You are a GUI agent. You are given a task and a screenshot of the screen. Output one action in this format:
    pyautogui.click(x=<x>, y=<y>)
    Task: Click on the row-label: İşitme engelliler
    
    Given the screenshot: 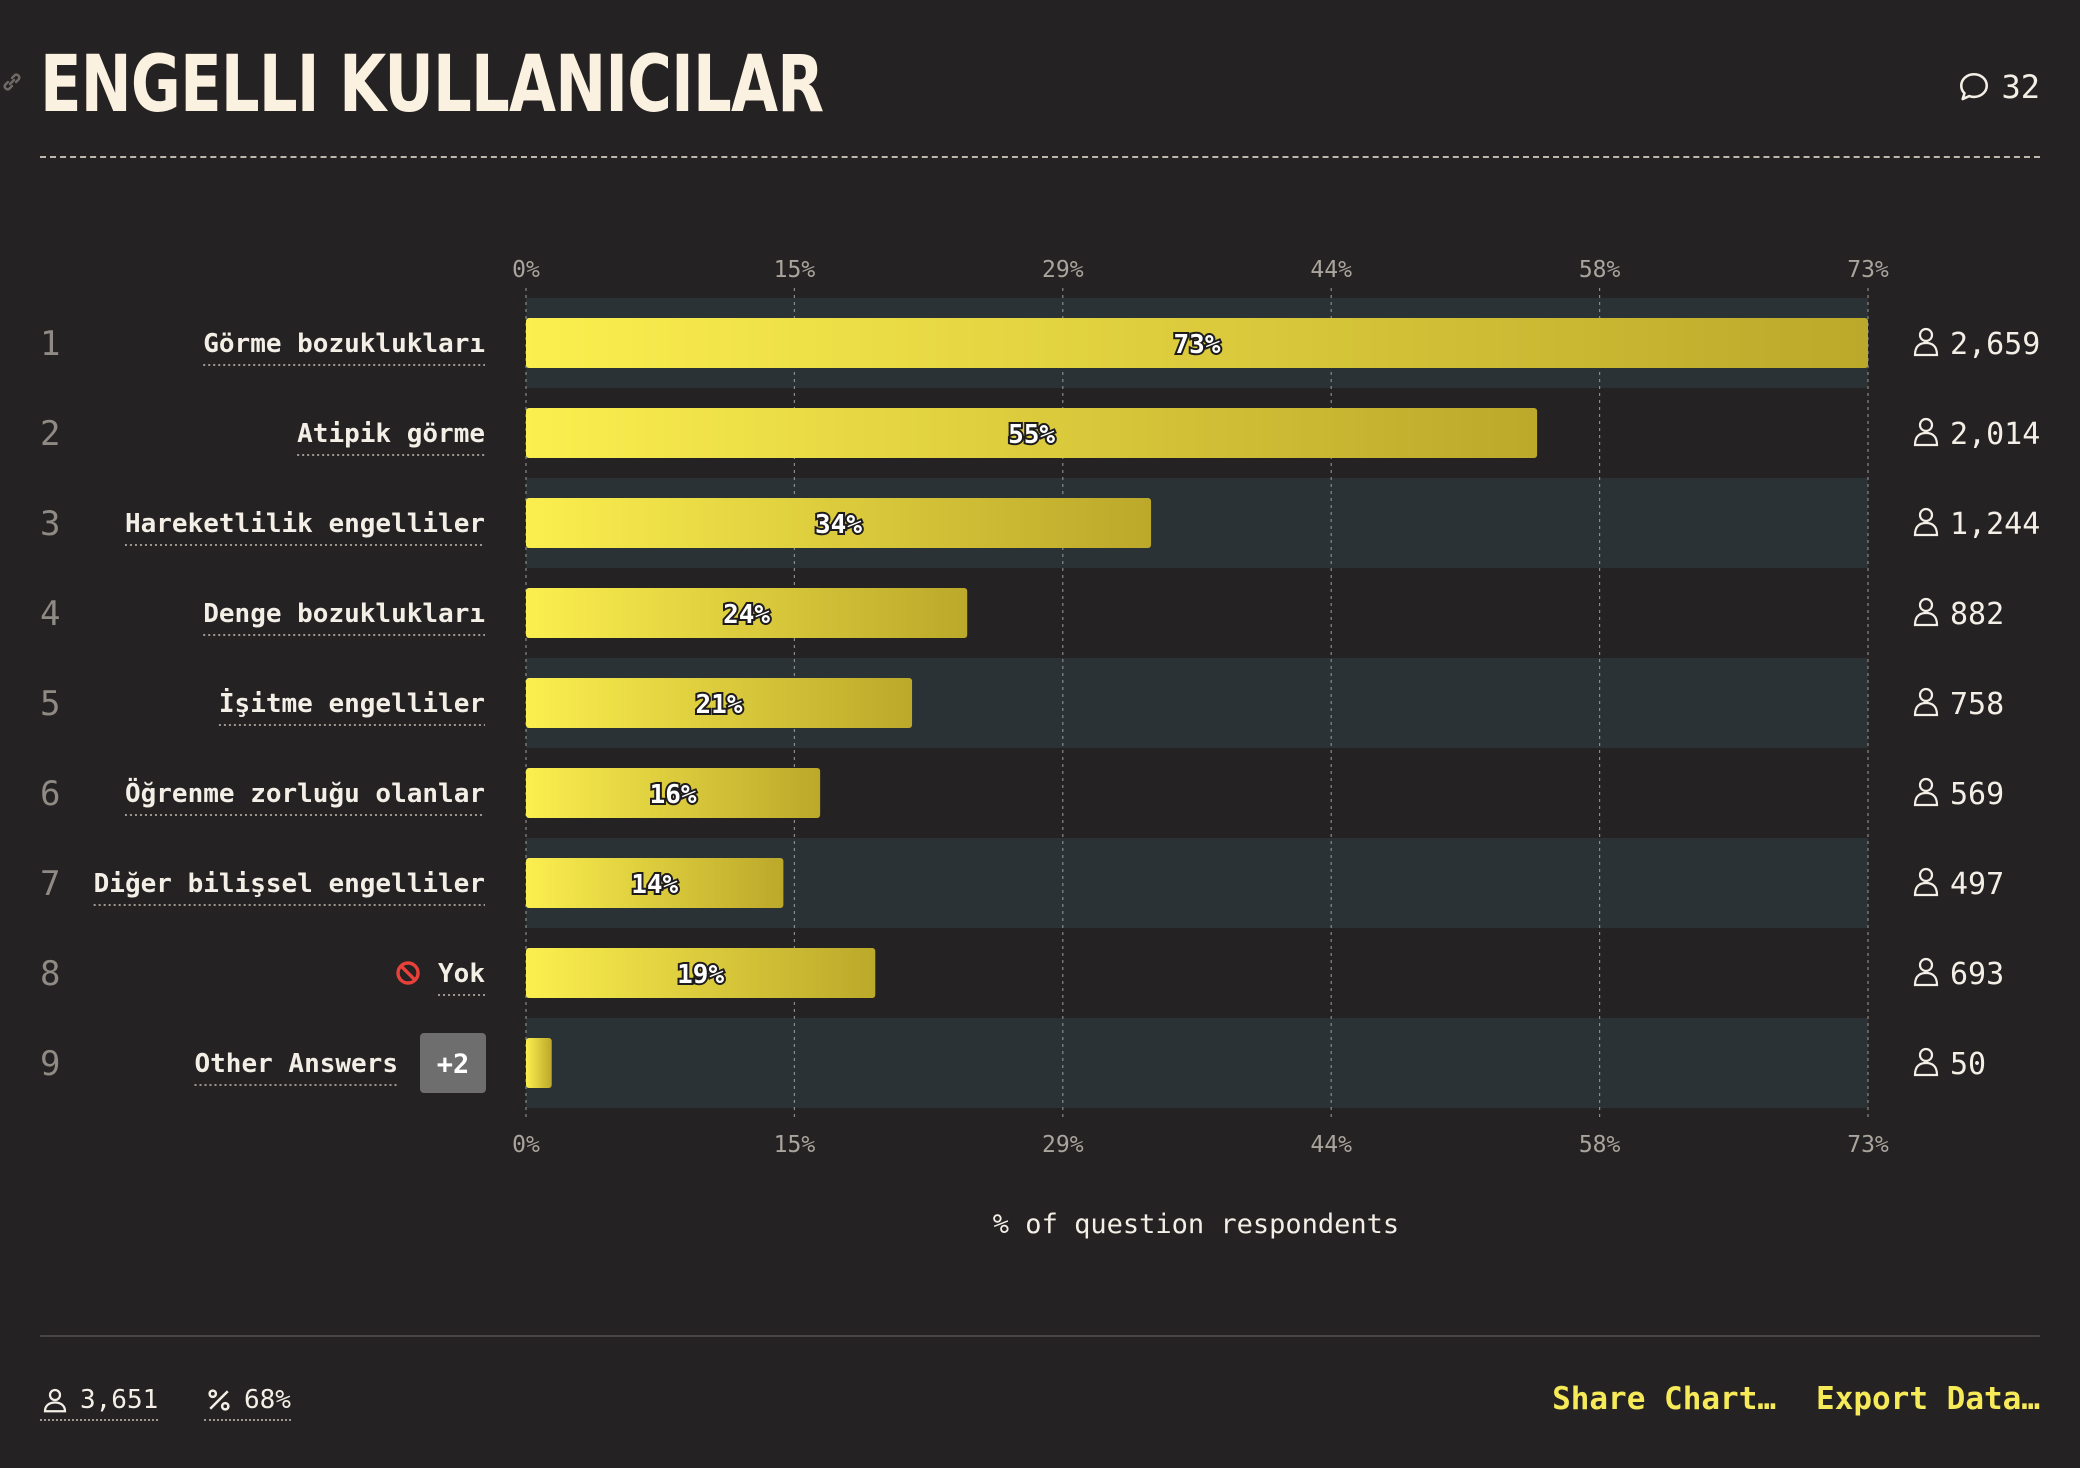 What is the action you would take?
    pyautogui.click(x=352, y=703)
    